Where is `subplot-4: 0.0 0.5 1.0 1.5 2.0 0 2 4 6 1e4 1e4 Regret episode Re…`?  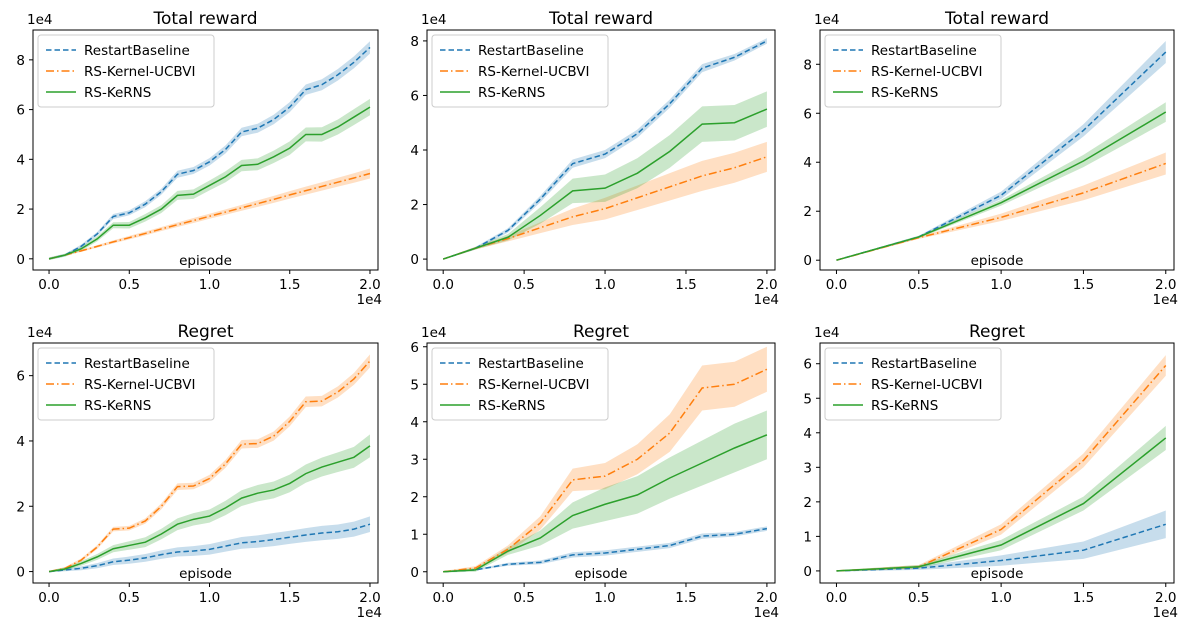
subplot-4: 0.0 0.5 1.0 1.5 2.0 0 2 4 6 1e4 1e4 Regret episode Re… is located at coordinates (199, 469).